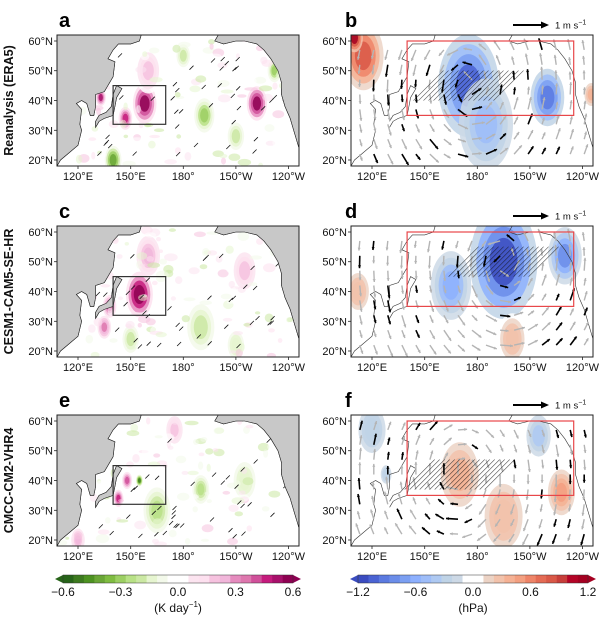  Describe the element at coordinates (289, 557) in the screenshot. I see `x-tick-label: 120°W` at that location.